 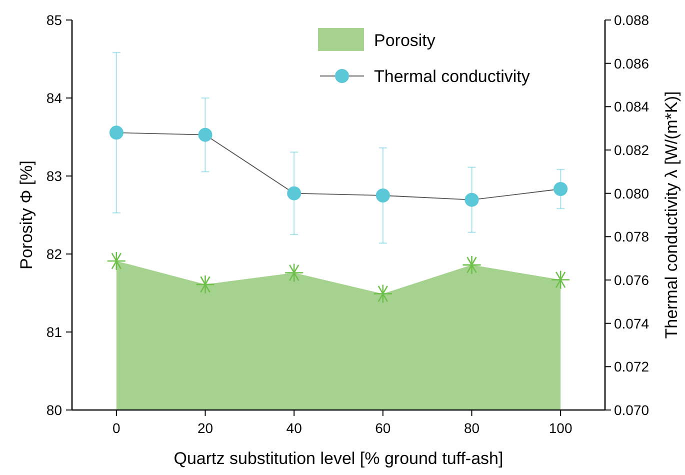 I want to click on y-tick-label: 84, so click(x=54, y=98).